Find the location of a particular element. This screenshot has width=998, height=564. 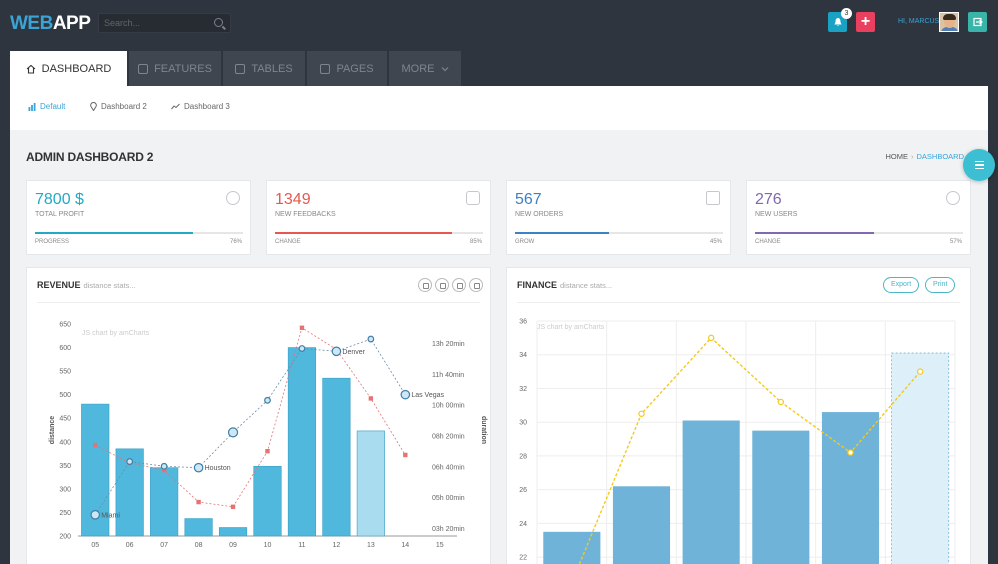

card-divider is located at coordinates (258, 302).